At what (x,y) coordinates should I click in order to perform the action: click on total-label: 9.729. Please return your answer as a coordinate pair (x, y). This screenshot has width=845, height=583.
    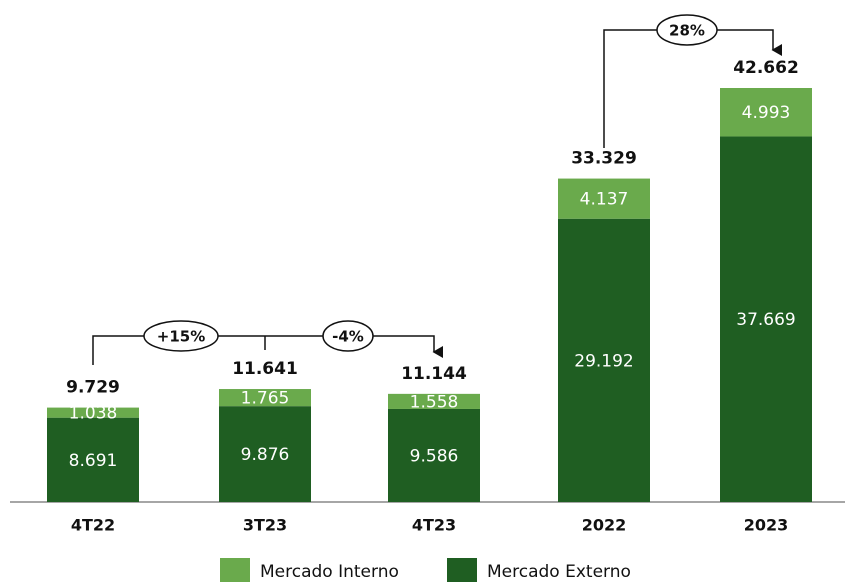
    Looking at the image, I should click on (93, 388).